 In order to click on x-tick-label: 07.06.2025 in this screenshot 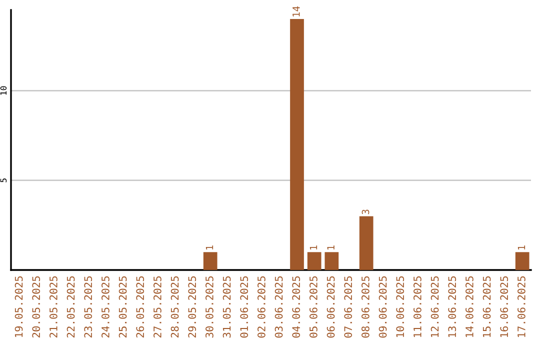, I will do `click(348, 307)`.